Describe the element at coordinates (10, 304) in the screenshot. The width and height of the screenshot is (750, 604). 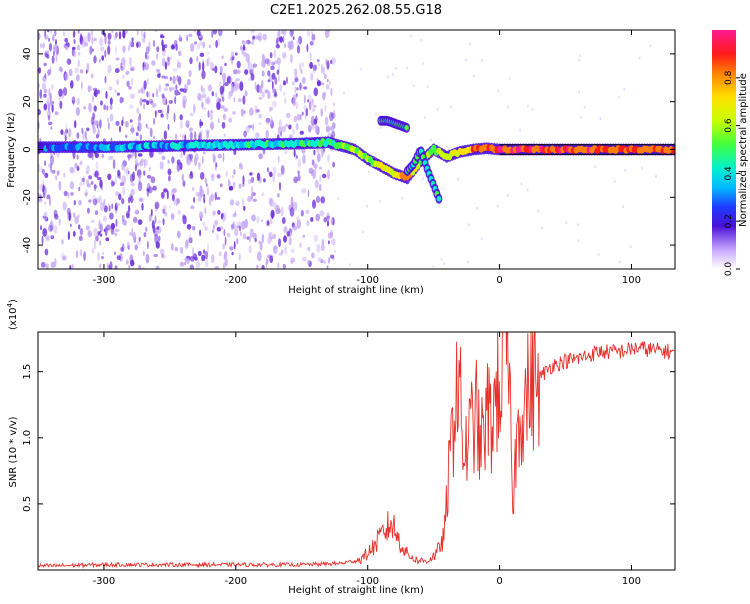
I see `snr-multiplier-exponent: 4` at that location.